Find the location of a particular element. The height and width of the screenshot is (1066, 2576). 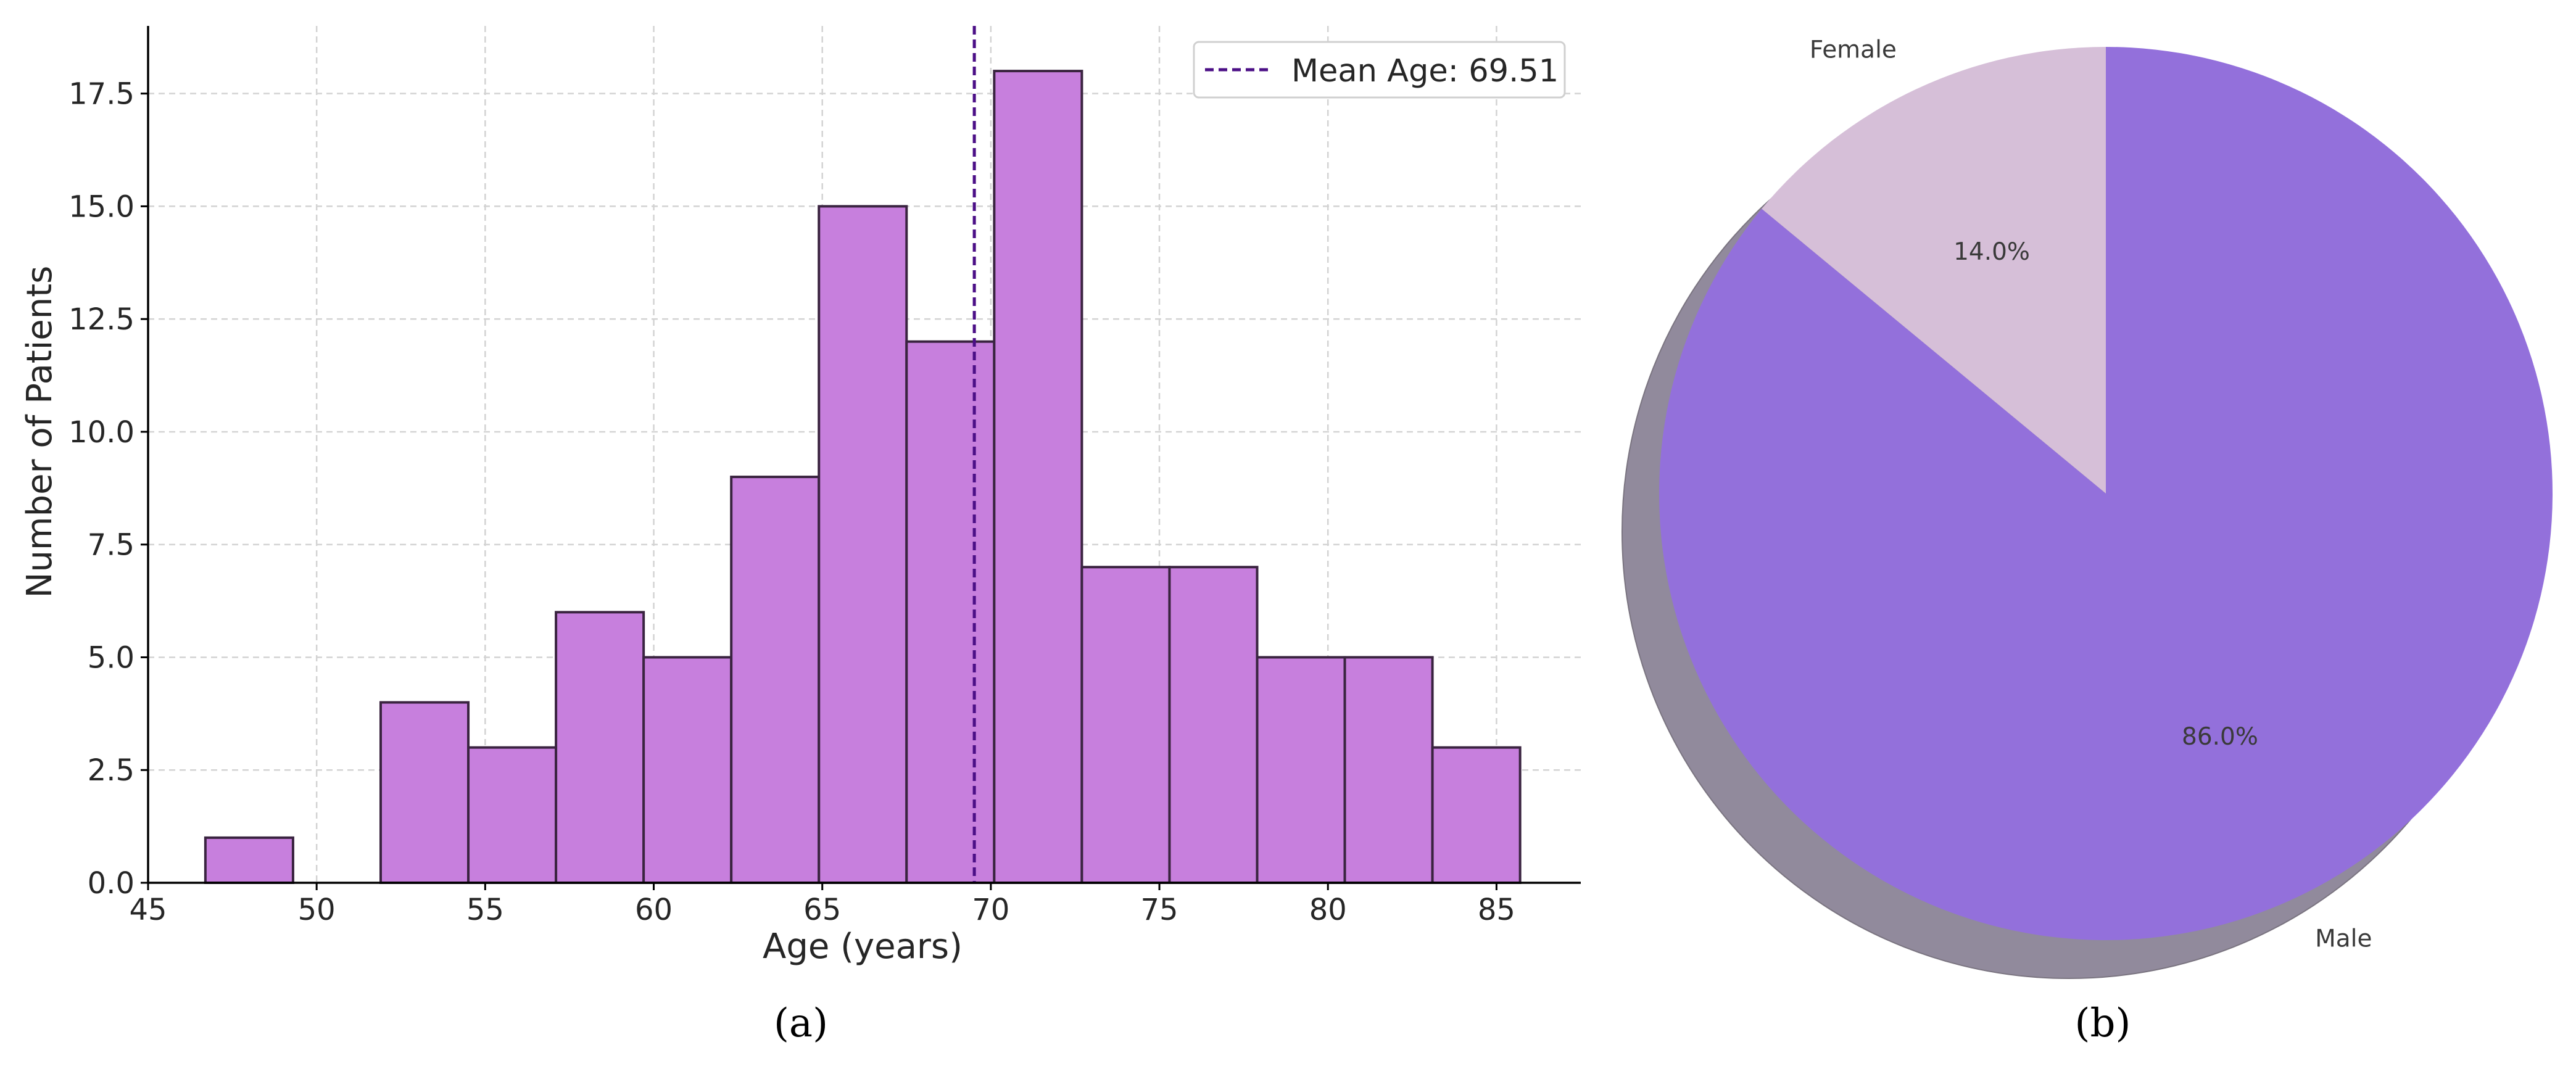

y-tick-label: 7.5 is located at coordinates (112, 545).